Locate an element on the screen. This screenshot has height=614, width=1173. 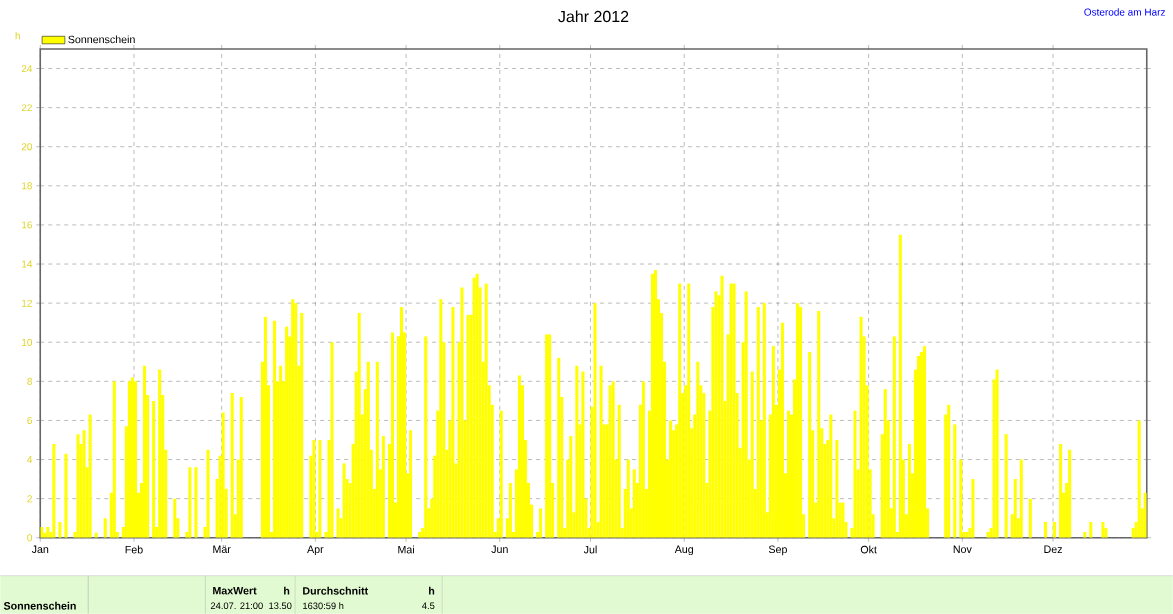
x-tick-label: Mär is located at coordinates (222, 549).